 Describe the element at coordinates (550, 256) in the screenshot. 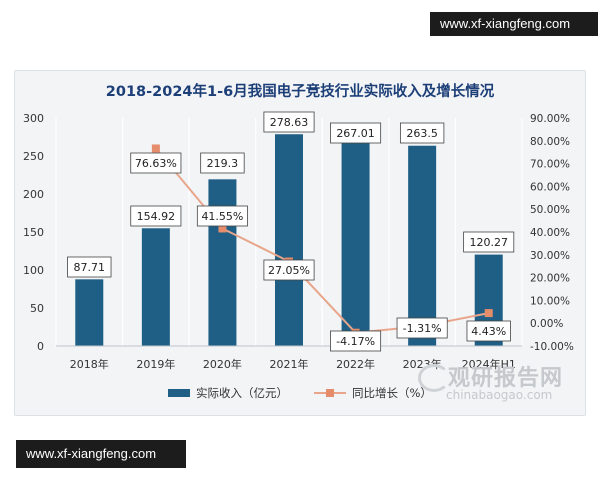

I see `y-right-tick-label: 30.00%` at that location.